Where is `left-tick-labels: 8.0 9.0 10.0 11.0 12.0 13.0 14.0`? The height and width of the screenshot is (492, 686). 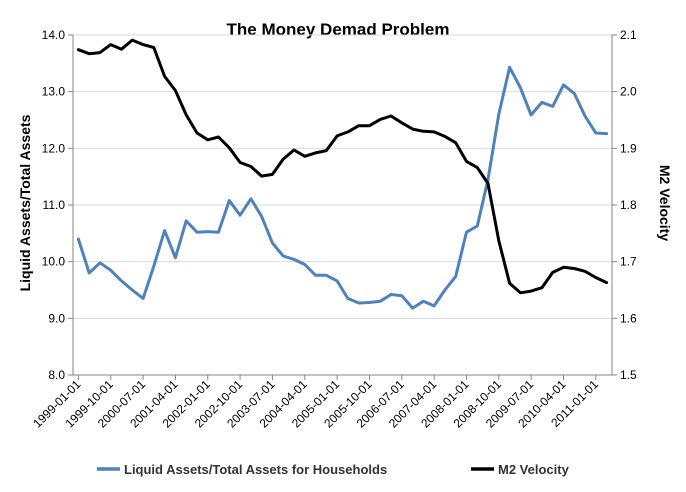
left-tick-labels: 8.0 9.0 10.0 11.0 12.0 13.0 14.0 is located at coordinates (54, 205).